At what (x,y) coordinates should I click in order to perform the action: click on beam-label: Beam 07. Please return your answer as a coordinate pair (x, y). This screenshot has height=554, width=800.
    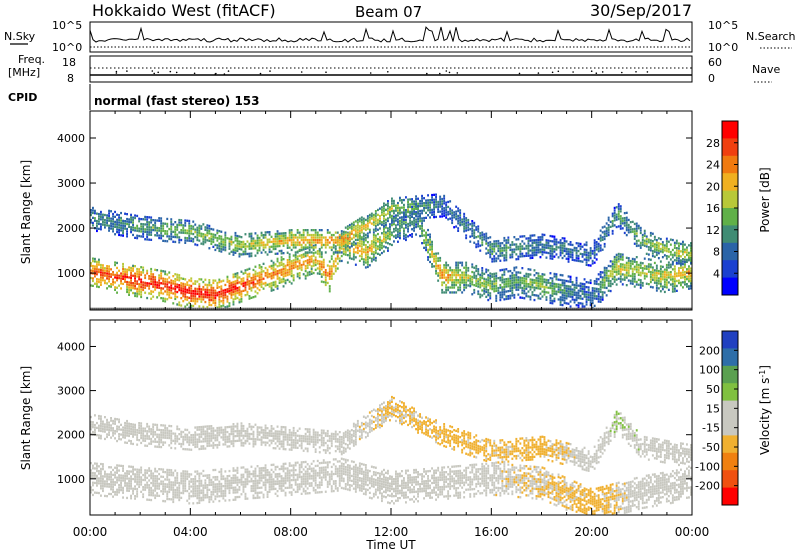
    Looking at the image, I should click on (388, 12).